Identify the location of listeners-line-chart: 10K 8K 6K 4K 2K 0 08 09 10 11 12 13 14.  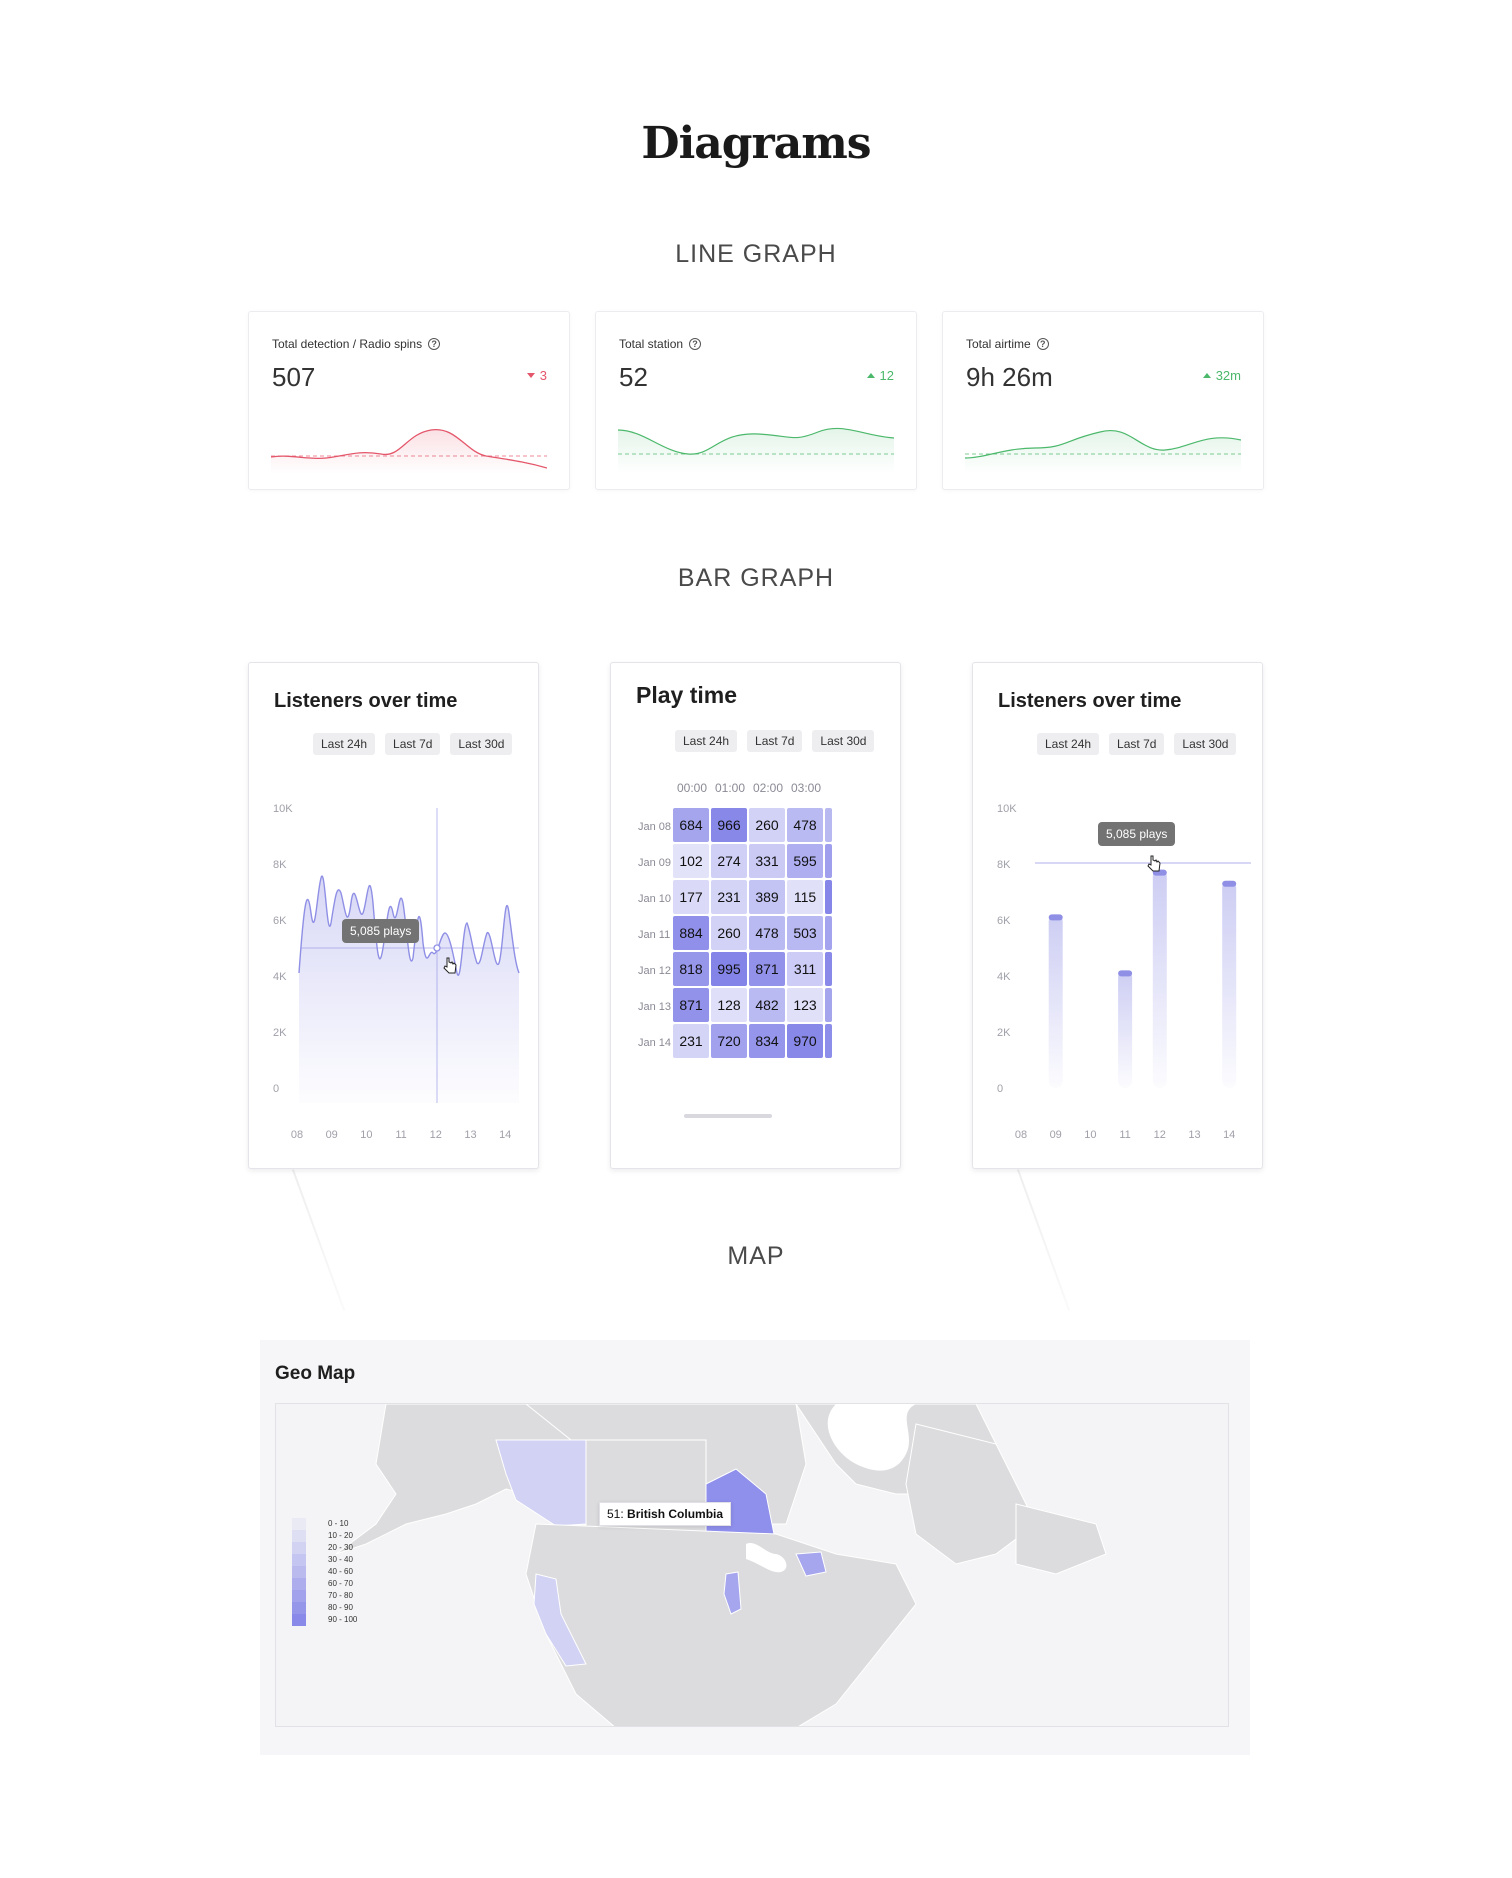
(394, 916).